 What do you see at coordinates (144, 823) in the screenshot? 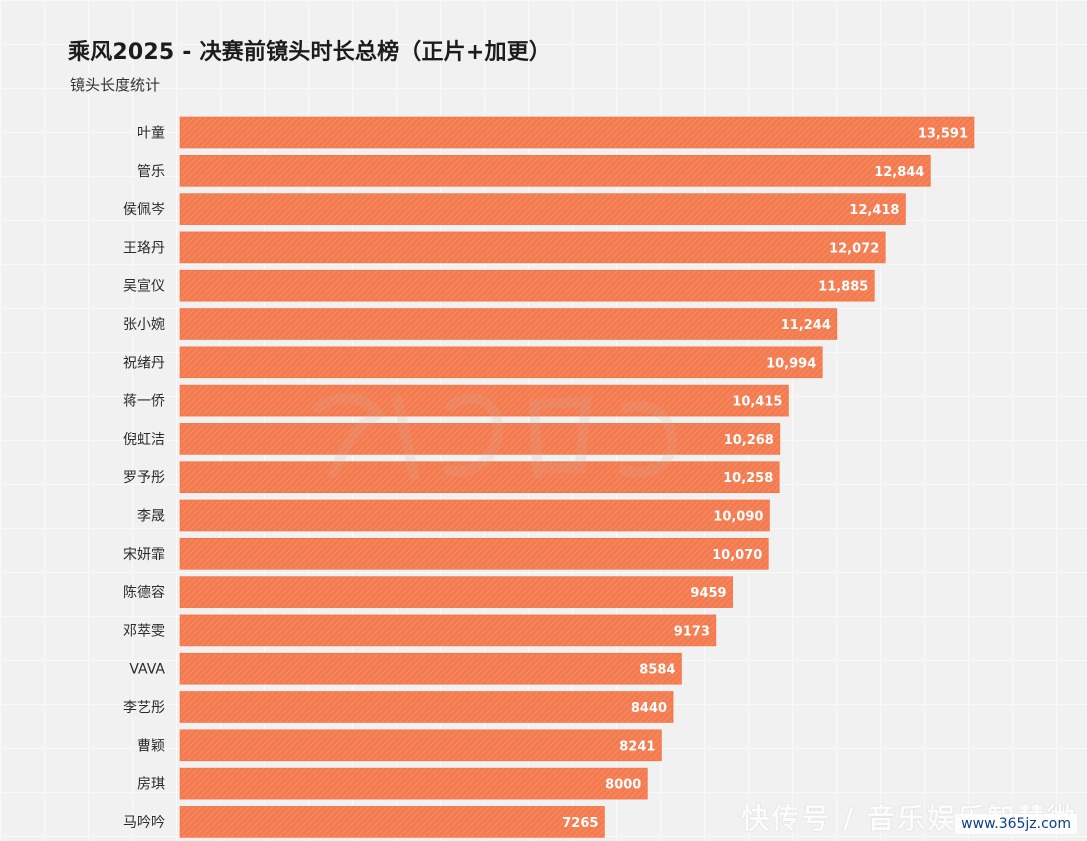
I see `category-label: 马吟吟` at bounding box center [144, 823].